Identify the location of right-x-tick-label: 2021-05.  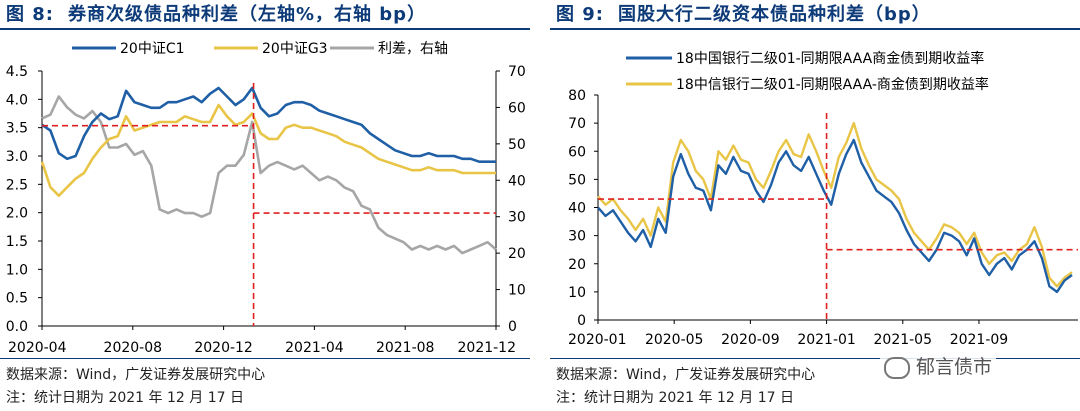
(903, 340).